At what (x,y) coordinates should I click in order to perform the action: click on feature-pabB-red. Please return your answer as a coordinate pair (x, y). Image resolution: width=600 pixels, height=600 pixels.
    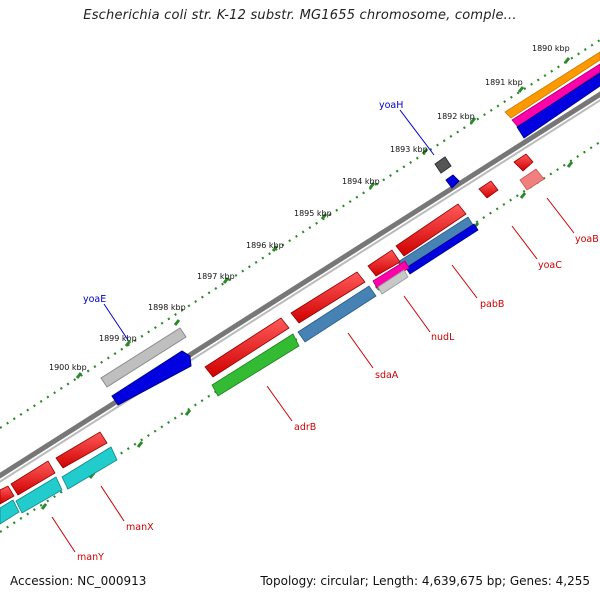
    Looking at the image, I should click on (431, 230).